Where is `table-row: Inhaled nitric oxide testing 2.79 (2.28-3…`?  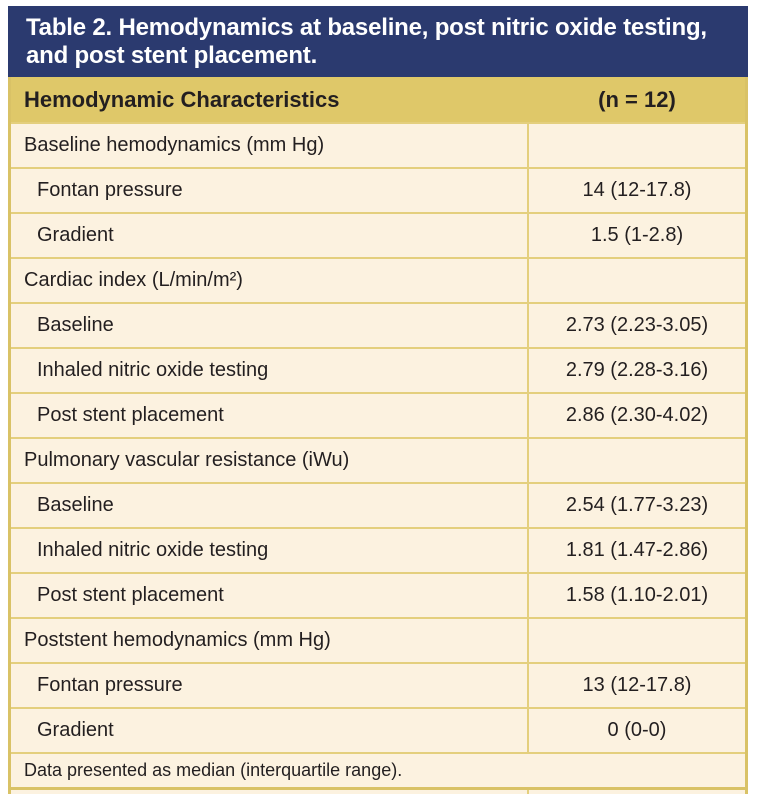
table-row: Inhaled nitric oxide testing 2.79 (2.28-3… is located at coordinates (378, 369).